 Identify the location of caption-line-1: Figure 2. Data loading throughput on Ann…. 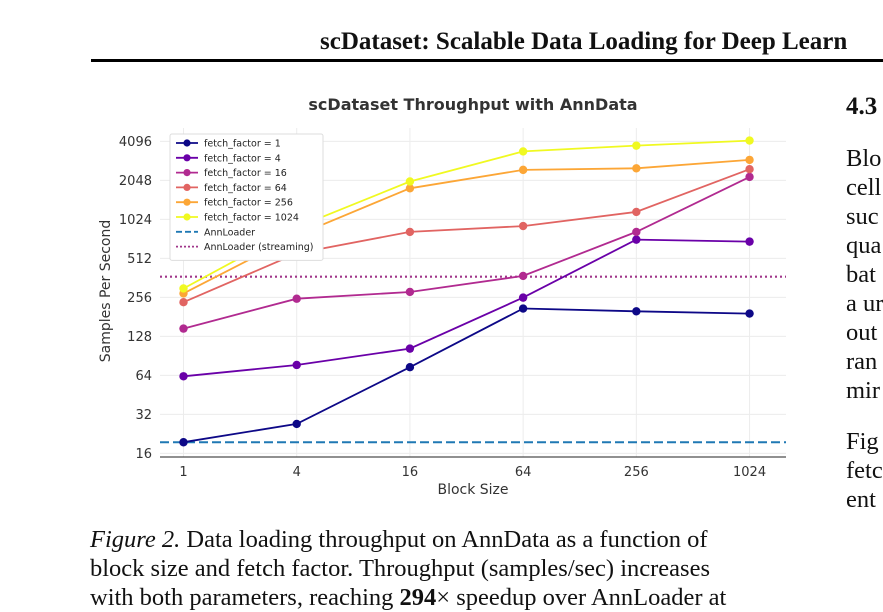
(442, 539).